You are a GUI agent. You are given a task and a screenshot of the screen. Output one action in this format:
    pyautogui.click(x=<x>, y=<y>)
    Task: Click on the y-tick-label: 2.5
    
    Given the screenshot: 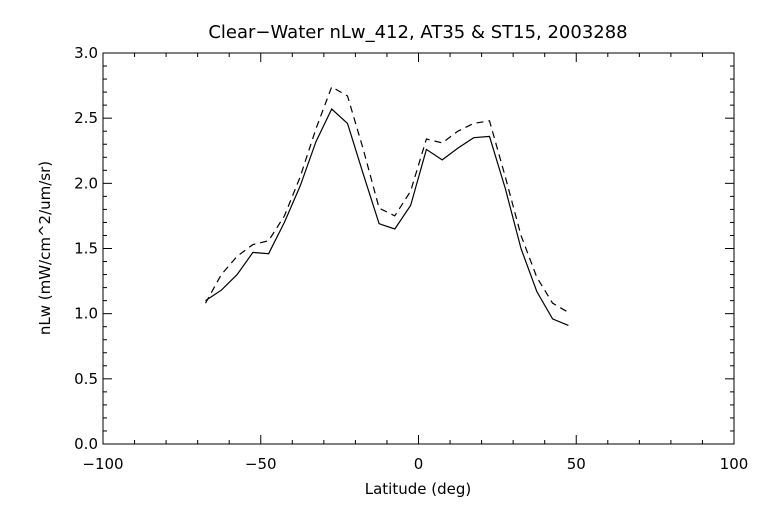 What is the action you would take?
    pyautogui.click(x=86, y=118)
    